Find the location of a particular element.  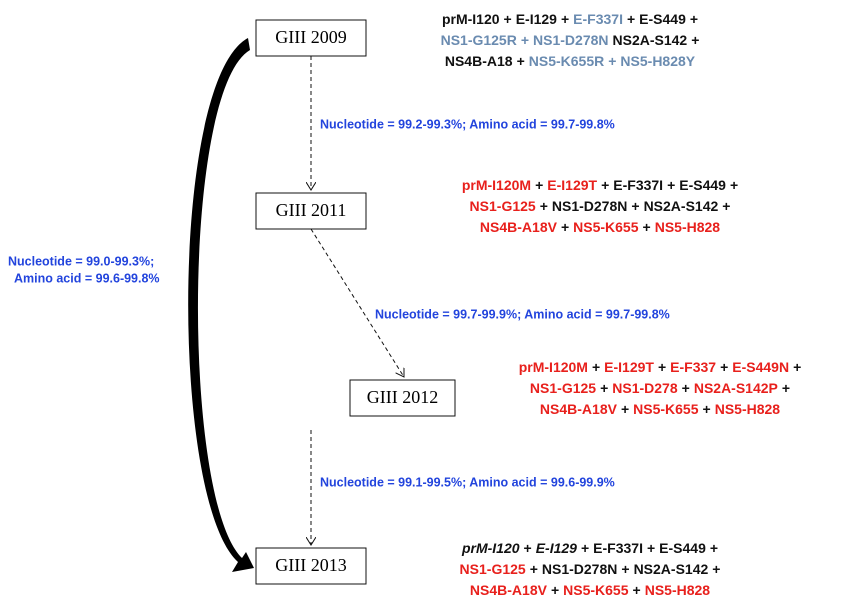

node-label: GIII 2011 is located at coordinates (311, 210).